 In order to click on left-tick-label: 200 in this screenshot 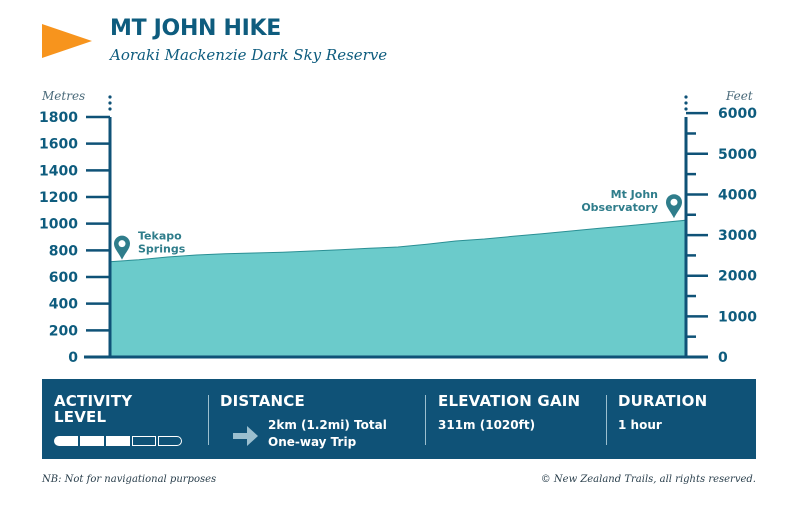, I will do `click(63, 331)`.